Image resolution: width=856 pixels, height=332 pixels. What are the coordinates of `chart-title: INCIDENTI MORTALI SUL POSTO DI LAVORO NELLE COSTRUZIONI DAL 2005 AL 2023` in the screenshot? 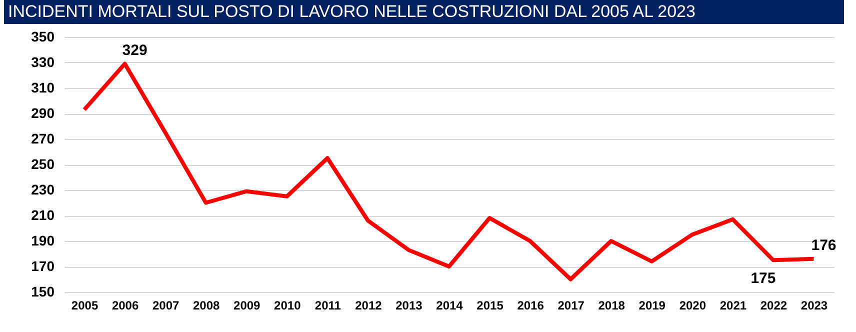 It's located at (352, 11).